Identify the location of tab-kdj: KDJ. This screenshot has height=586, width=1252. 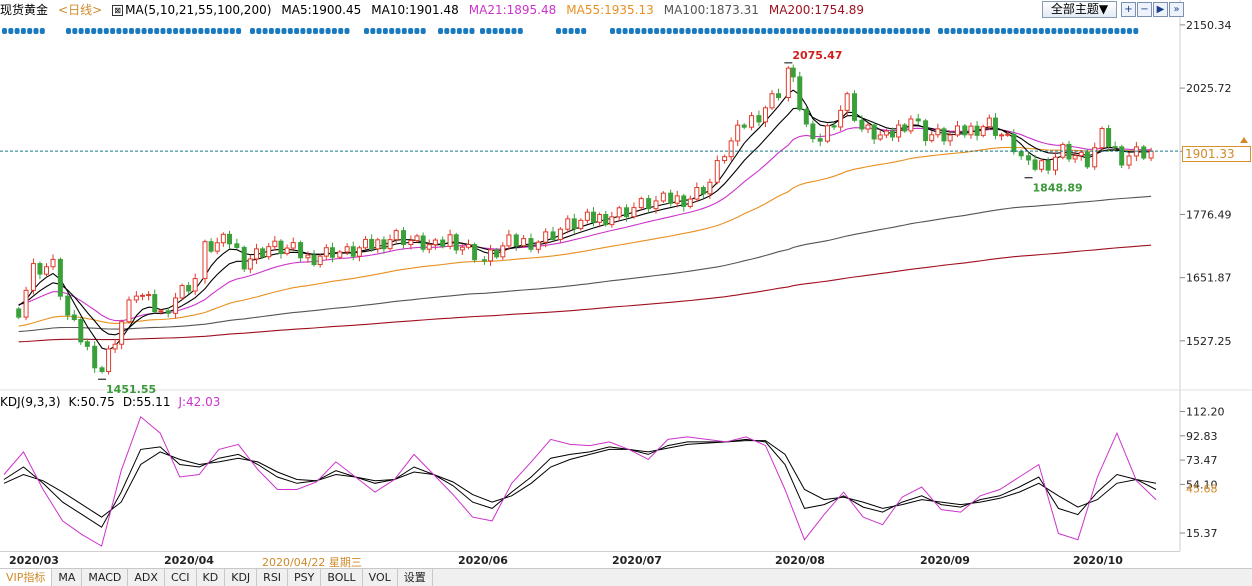
(241, 577).